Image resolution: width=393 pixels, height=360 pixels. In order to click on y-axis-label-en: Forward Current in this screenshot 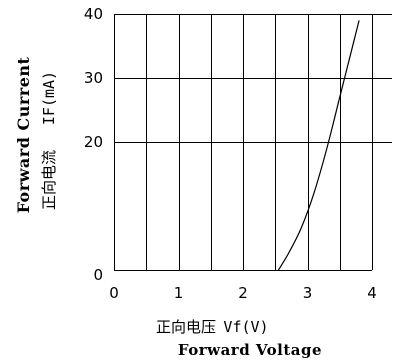, I will do `click(23, 134)`.